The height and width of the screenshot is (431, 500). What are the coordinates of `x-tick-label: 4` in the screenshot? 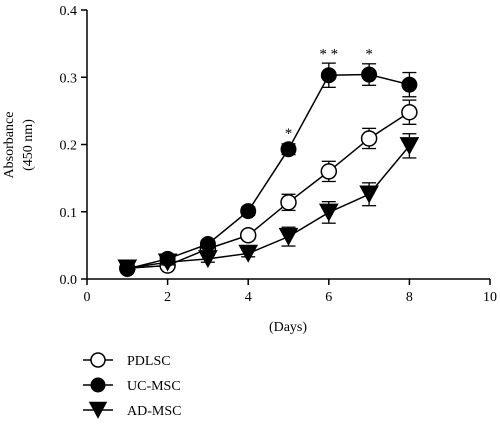 It's located at (248, 297).